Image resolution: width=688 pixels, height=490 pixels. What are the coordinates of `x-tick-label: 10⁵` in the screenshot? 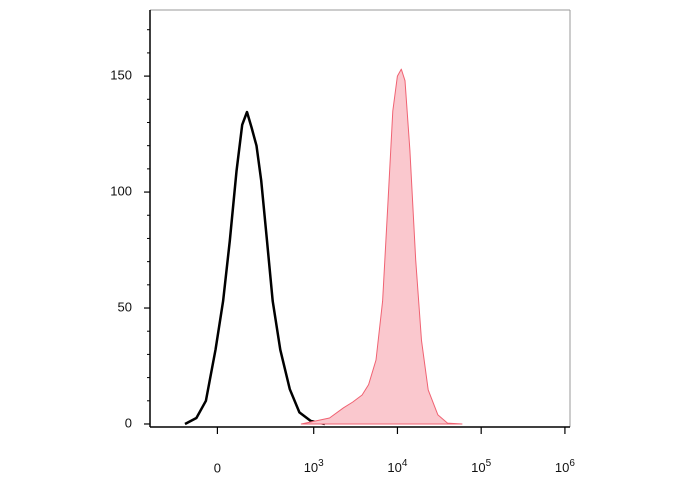 It's located at (481, 467).